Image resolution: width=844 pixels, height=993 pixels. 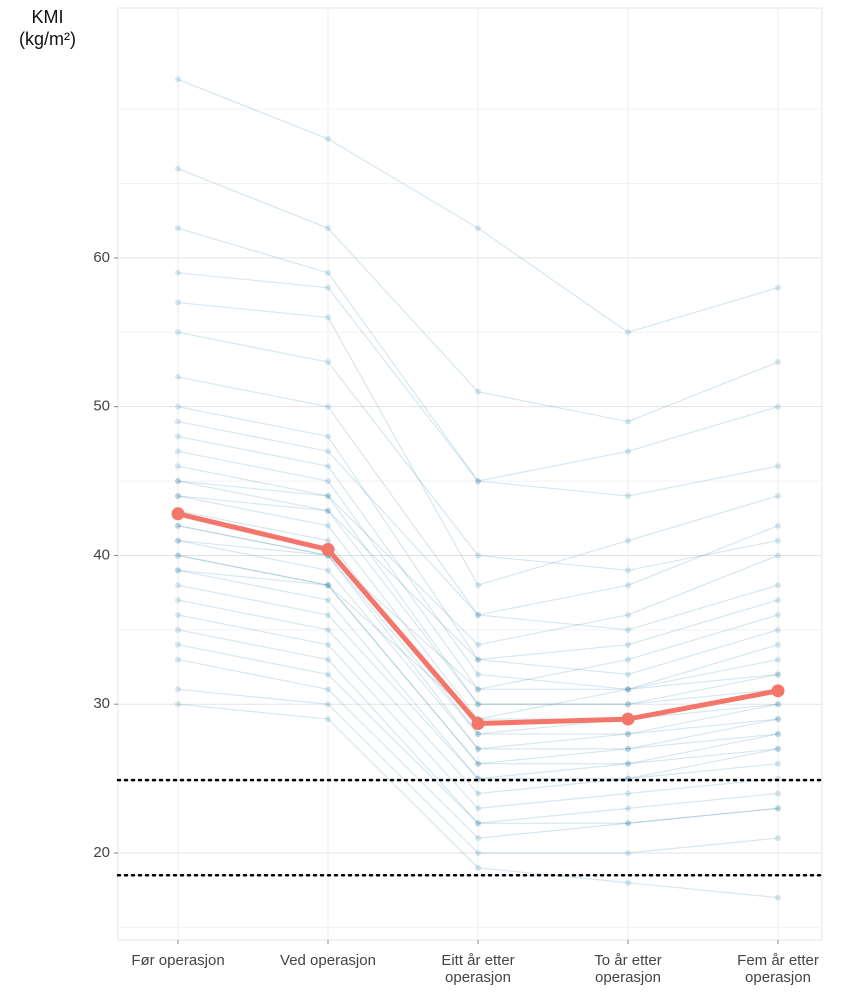 I want to click on y-tick-label: 60, so click(x=101, y=257).